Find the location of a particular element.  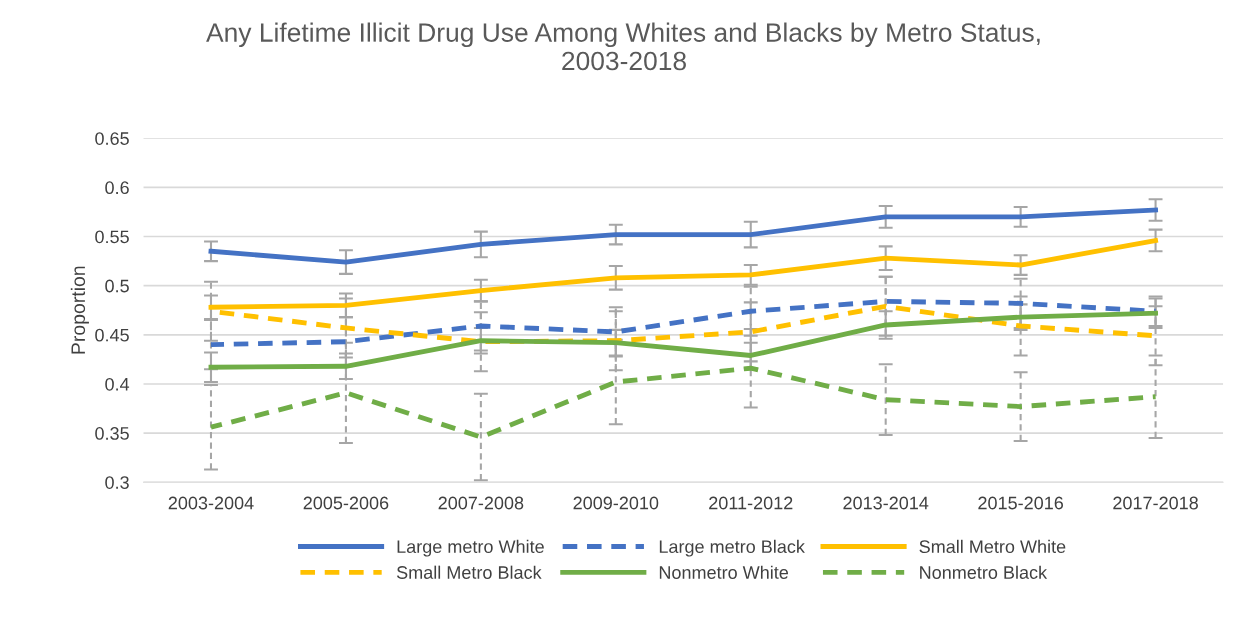

x-tick-label: 2017-2018 is located at coordinates (1155, 503).